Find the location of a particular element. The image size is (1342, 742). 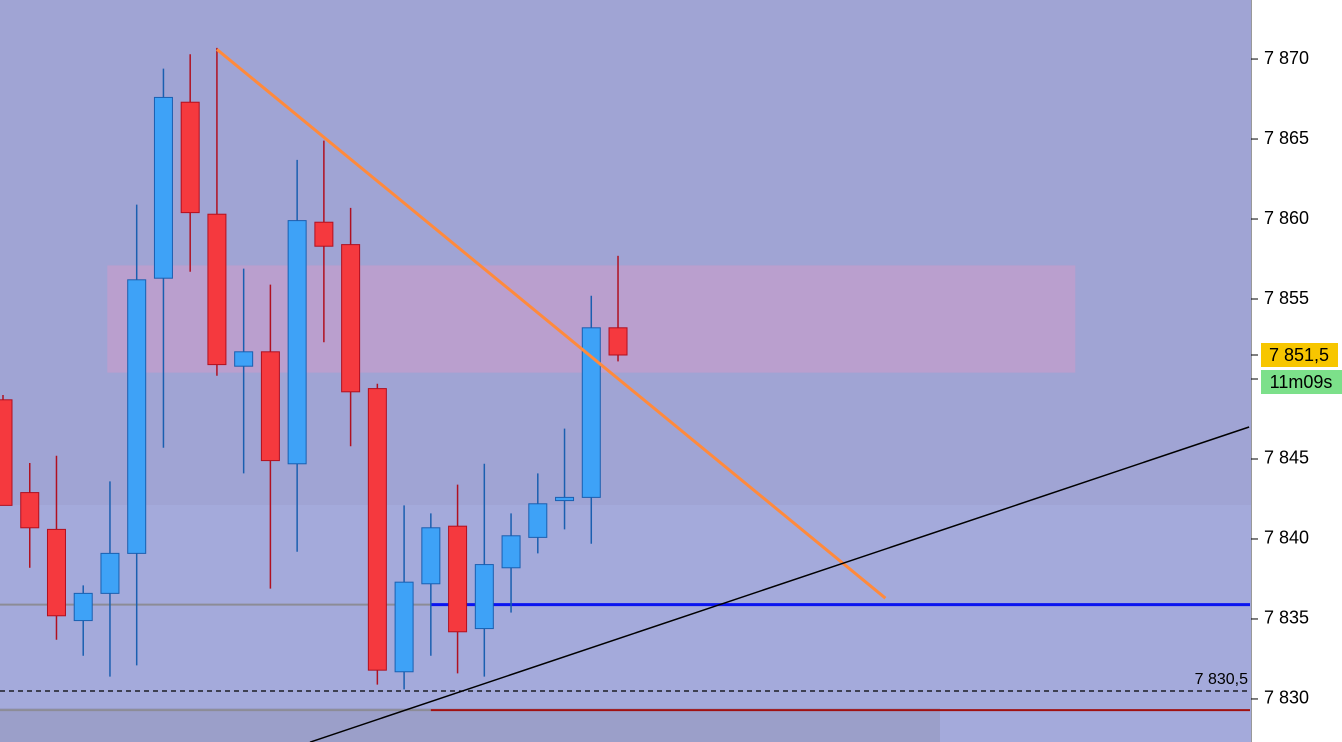

y-tick-label: 7 835 is located at coordinates (1286, 618).